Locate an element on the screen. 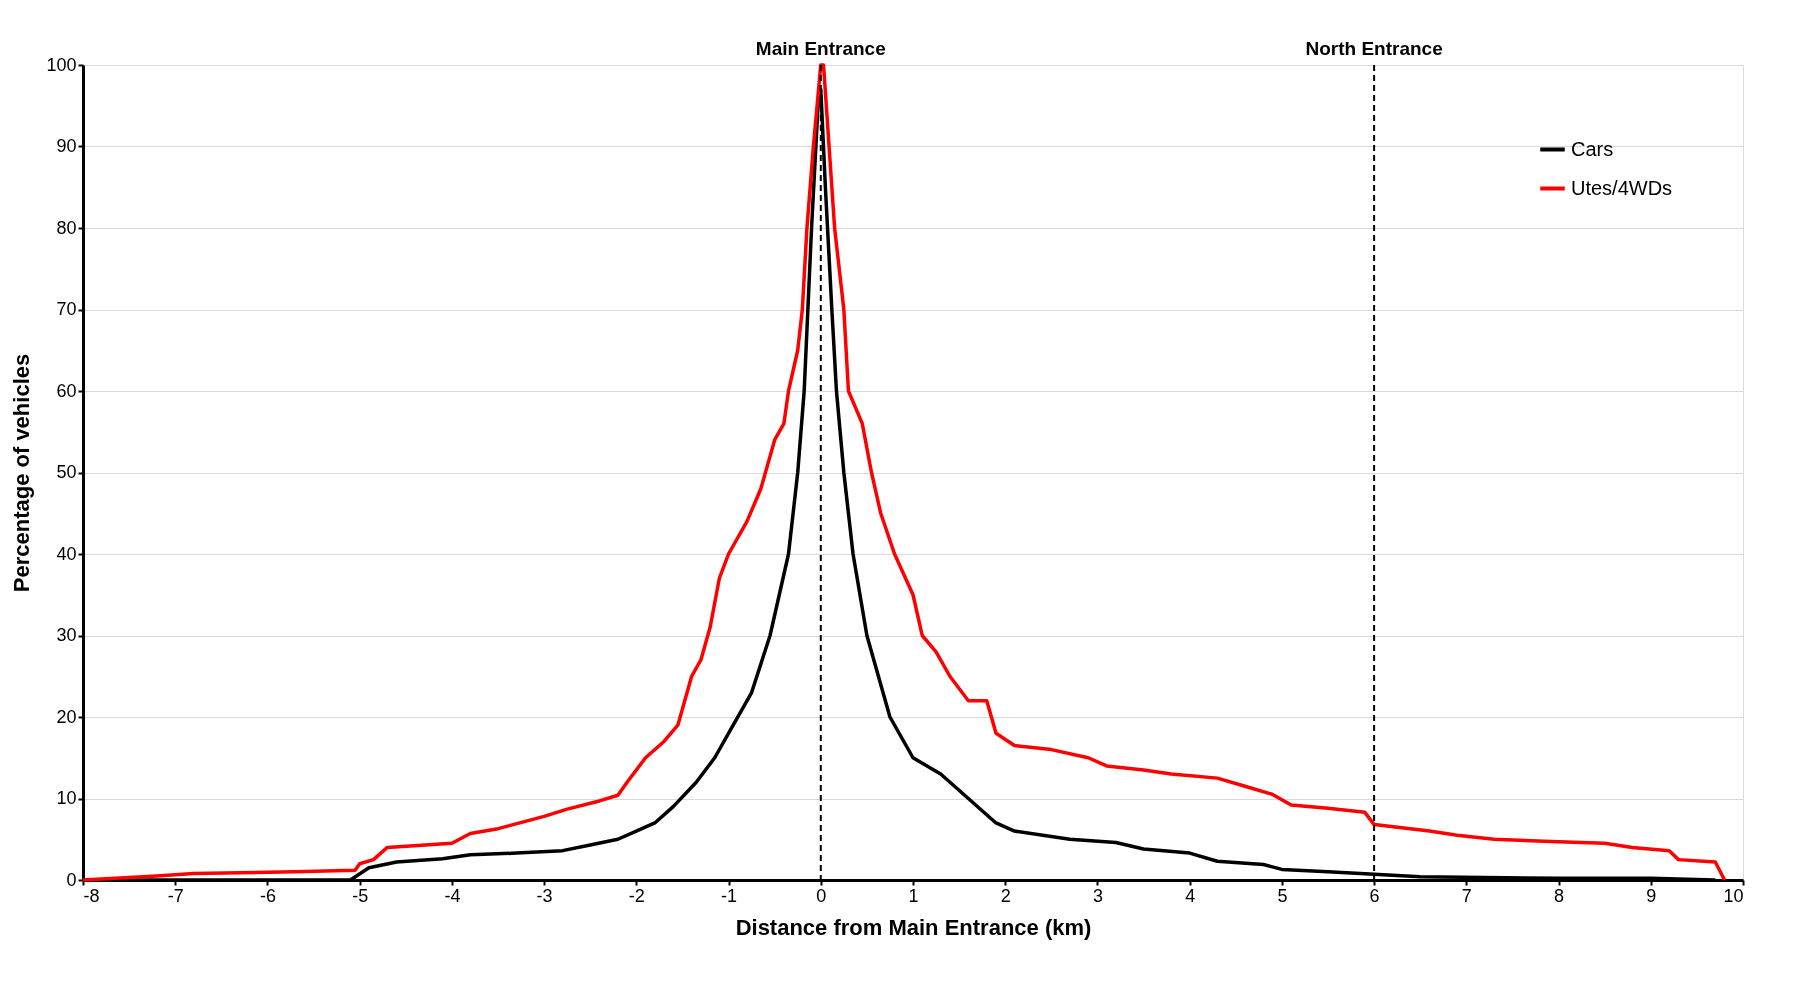  y-tick-label: 20 is located at coordinates (66, 716).